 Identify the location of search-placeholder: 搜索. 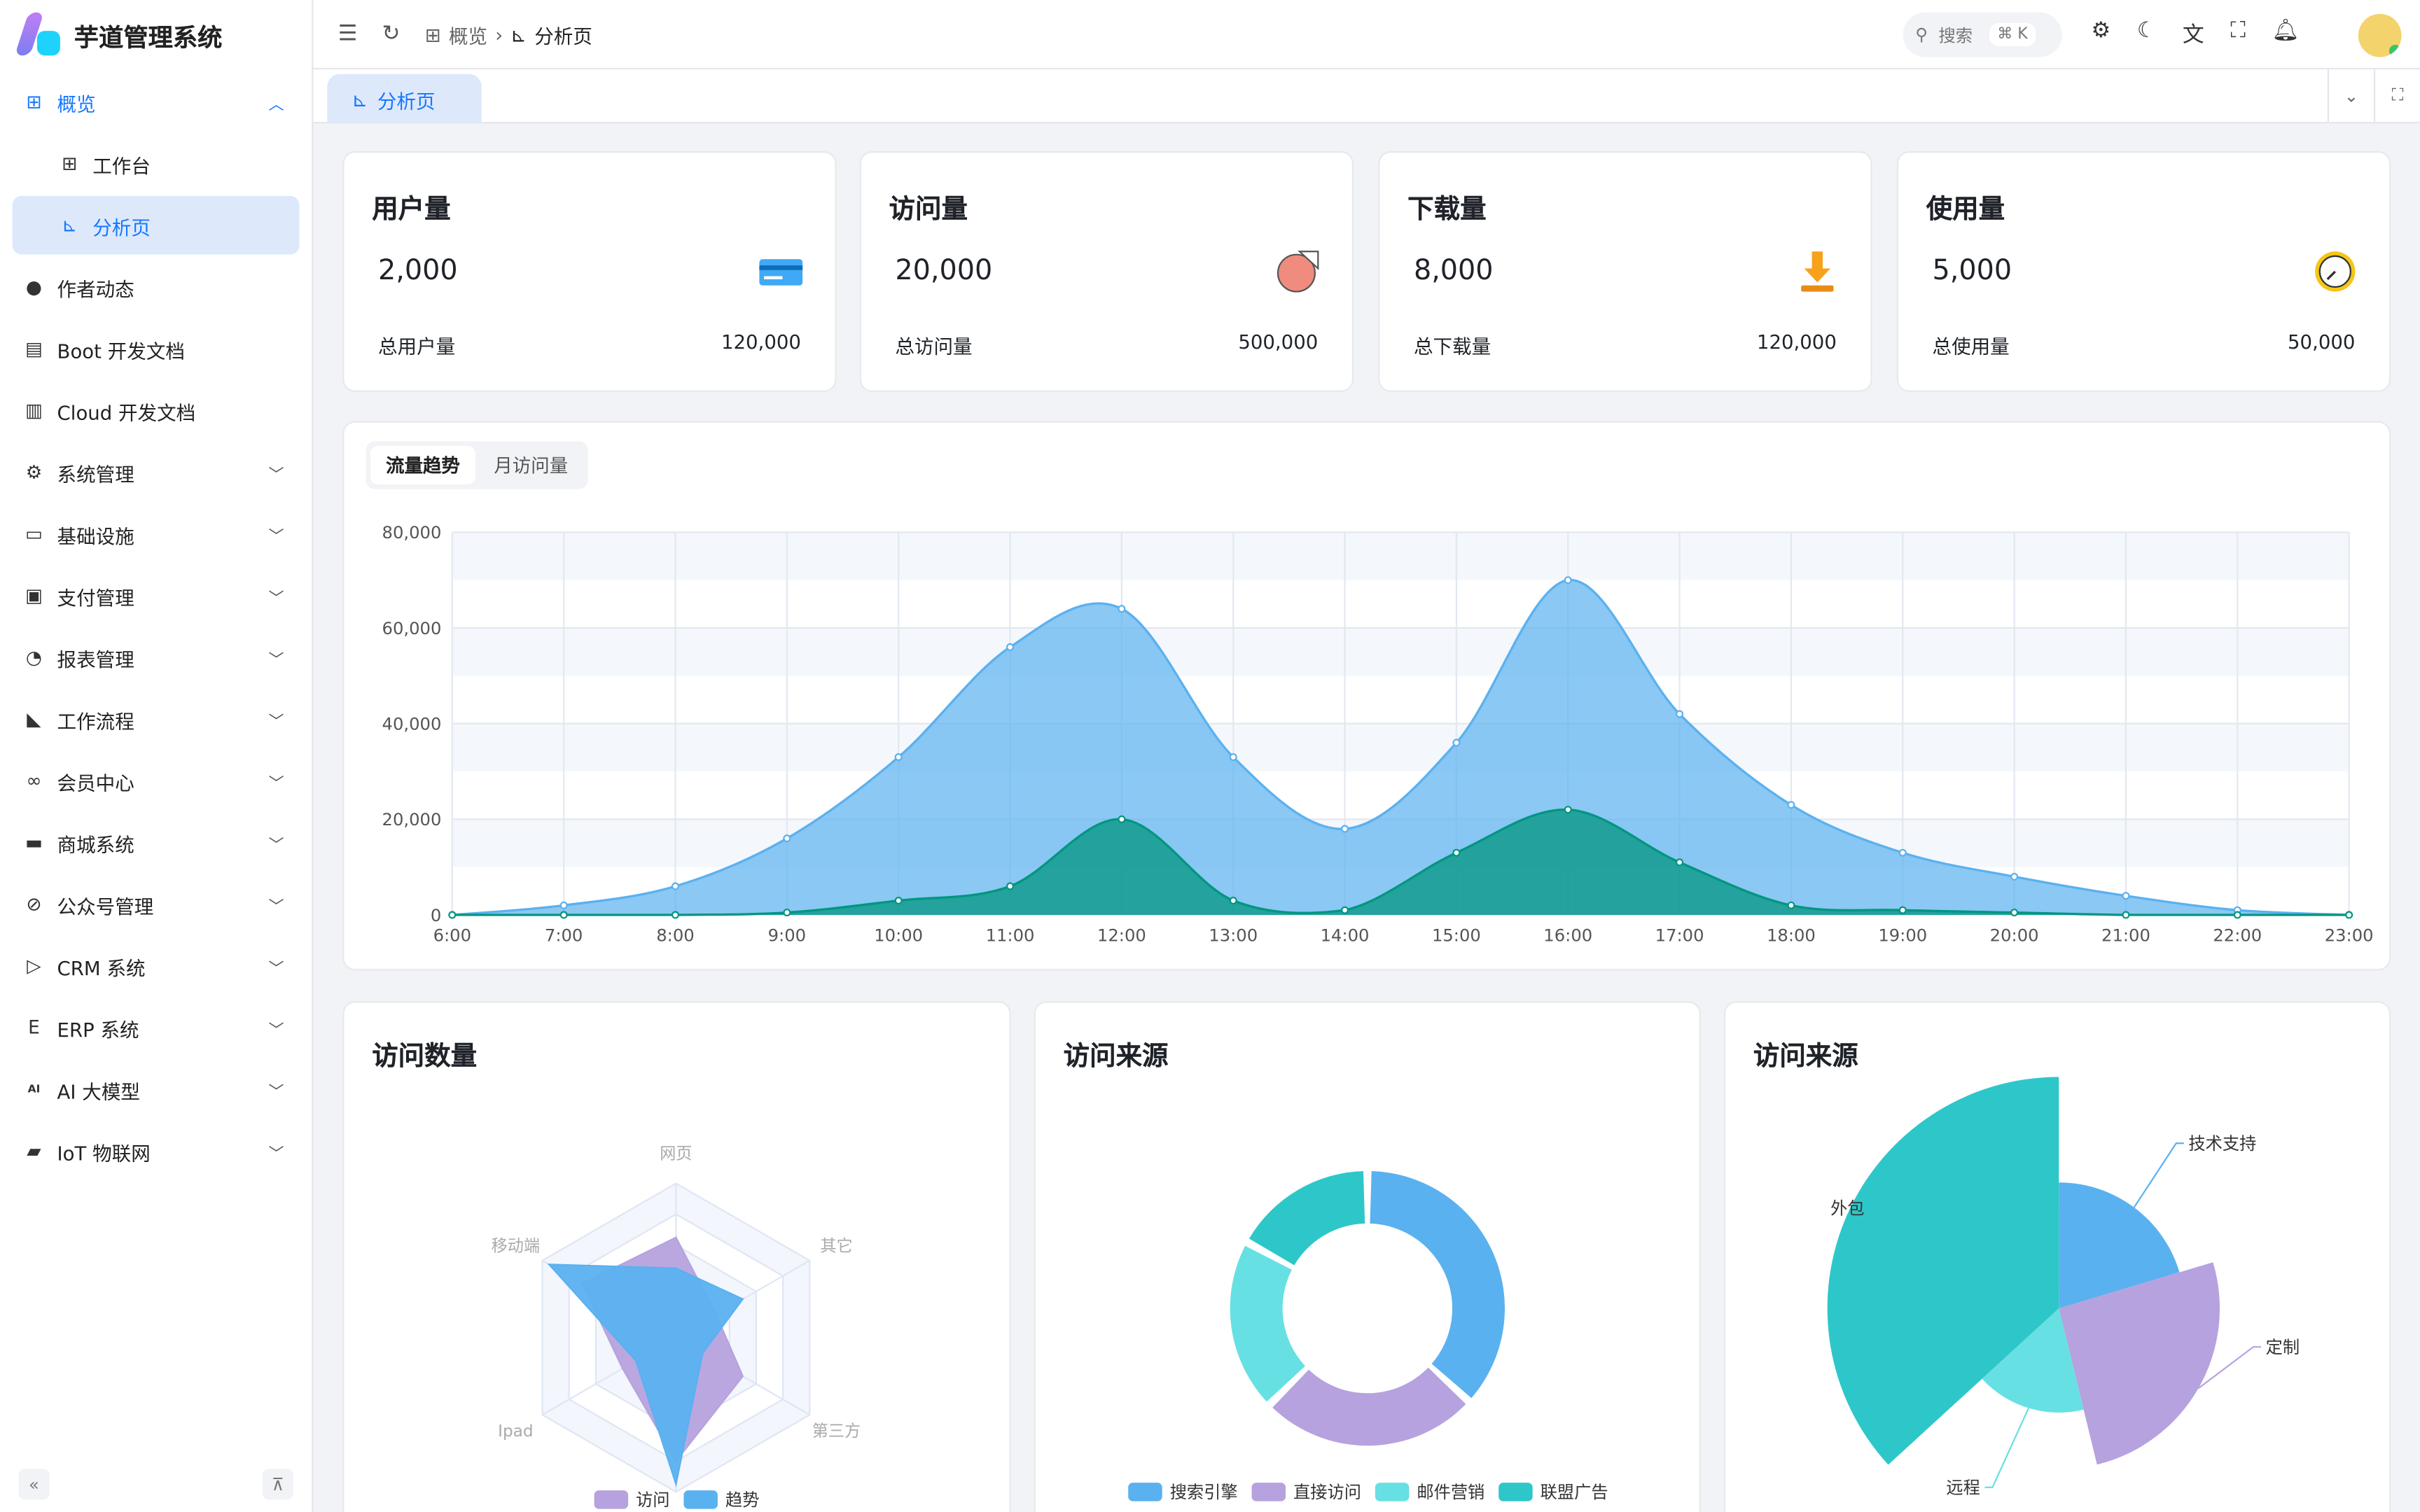
(1955, 35).